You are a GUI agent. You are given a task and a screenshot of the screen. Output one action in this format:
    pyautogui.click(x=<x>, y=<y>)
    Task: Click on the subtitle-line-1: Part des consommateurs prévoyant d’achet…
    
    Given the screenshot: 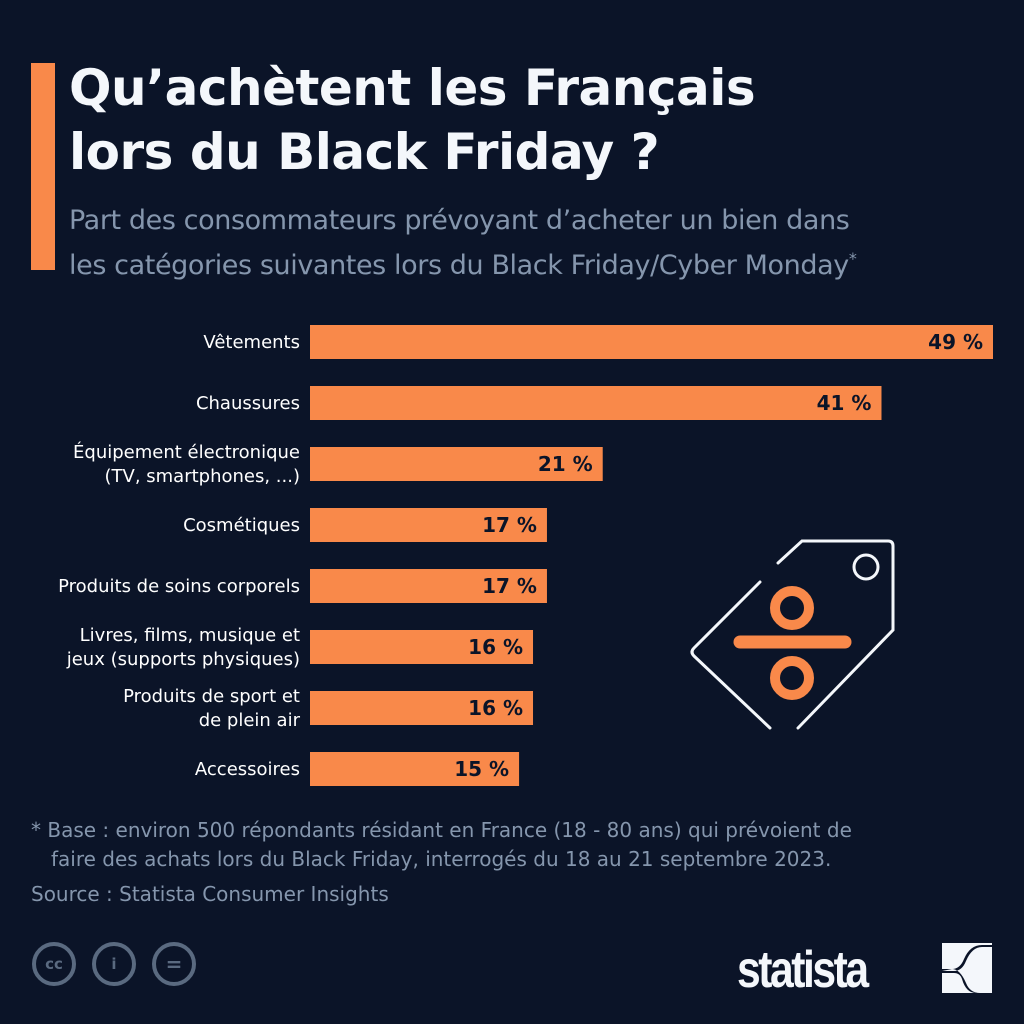 What is the action you would take?
    pyautogui.click(x=459, y=220)
    